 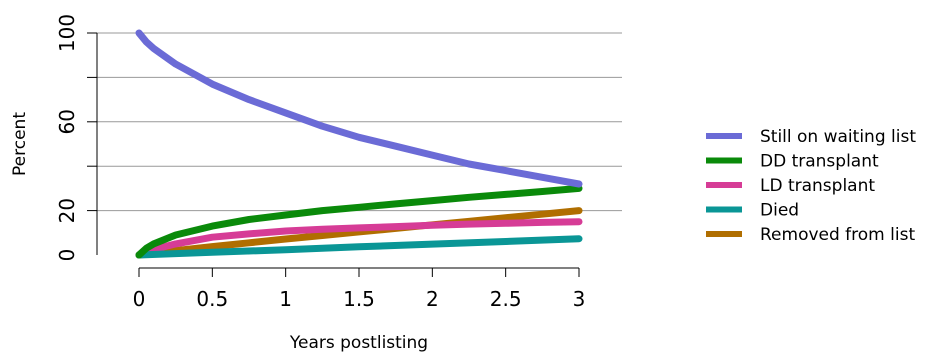 What do you see at coordinates (779, 211) in the screenshot?
I see `legend-label: Died` at bounding box center [779, 211].